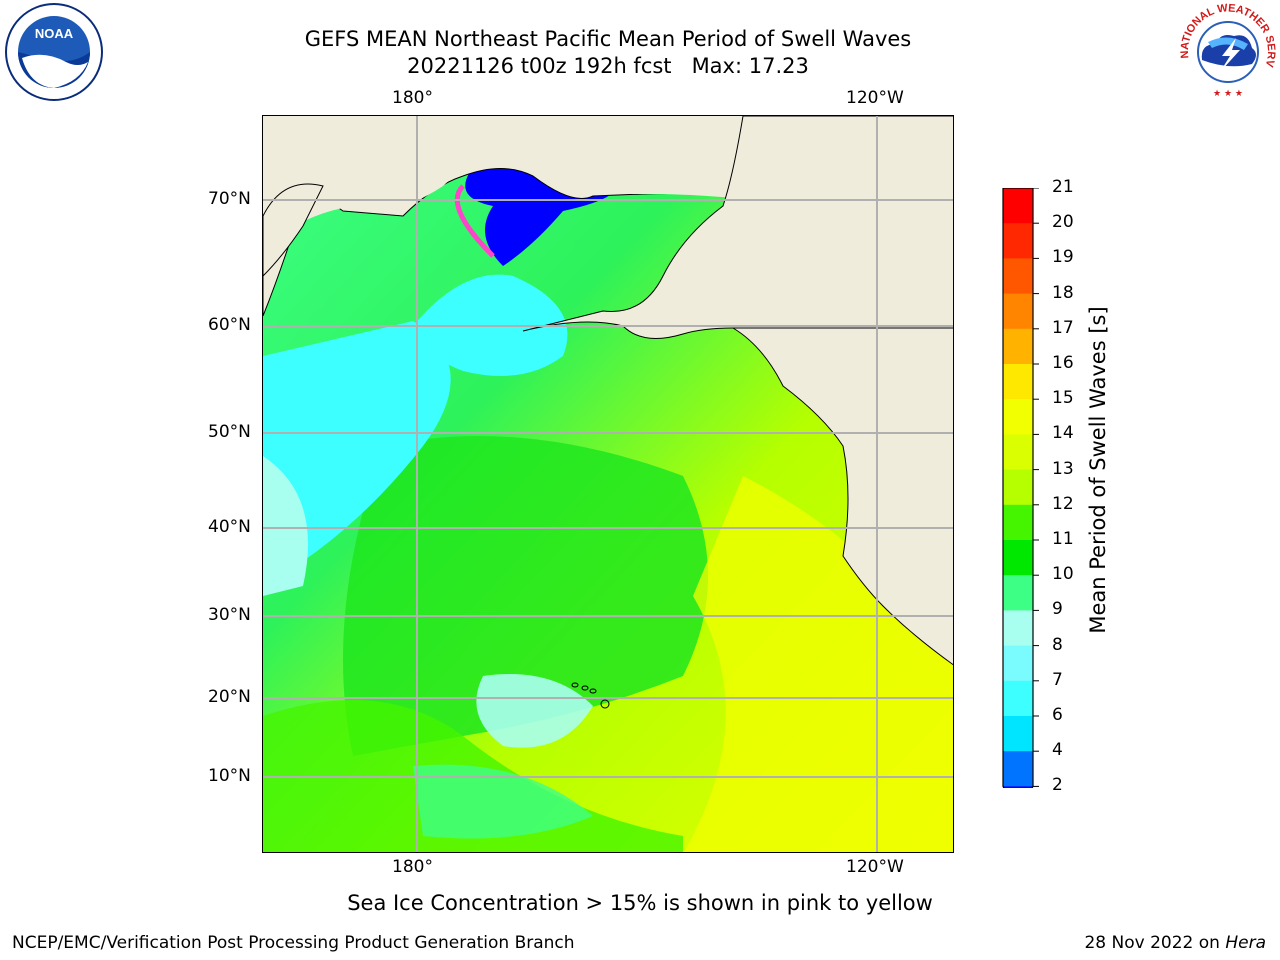 This screenshot has height=960, width=1280. Describe the element at coordinates (1155, 943) in the screenshot. I see `date-prefix: 28 Nov 2022 on` at that location.